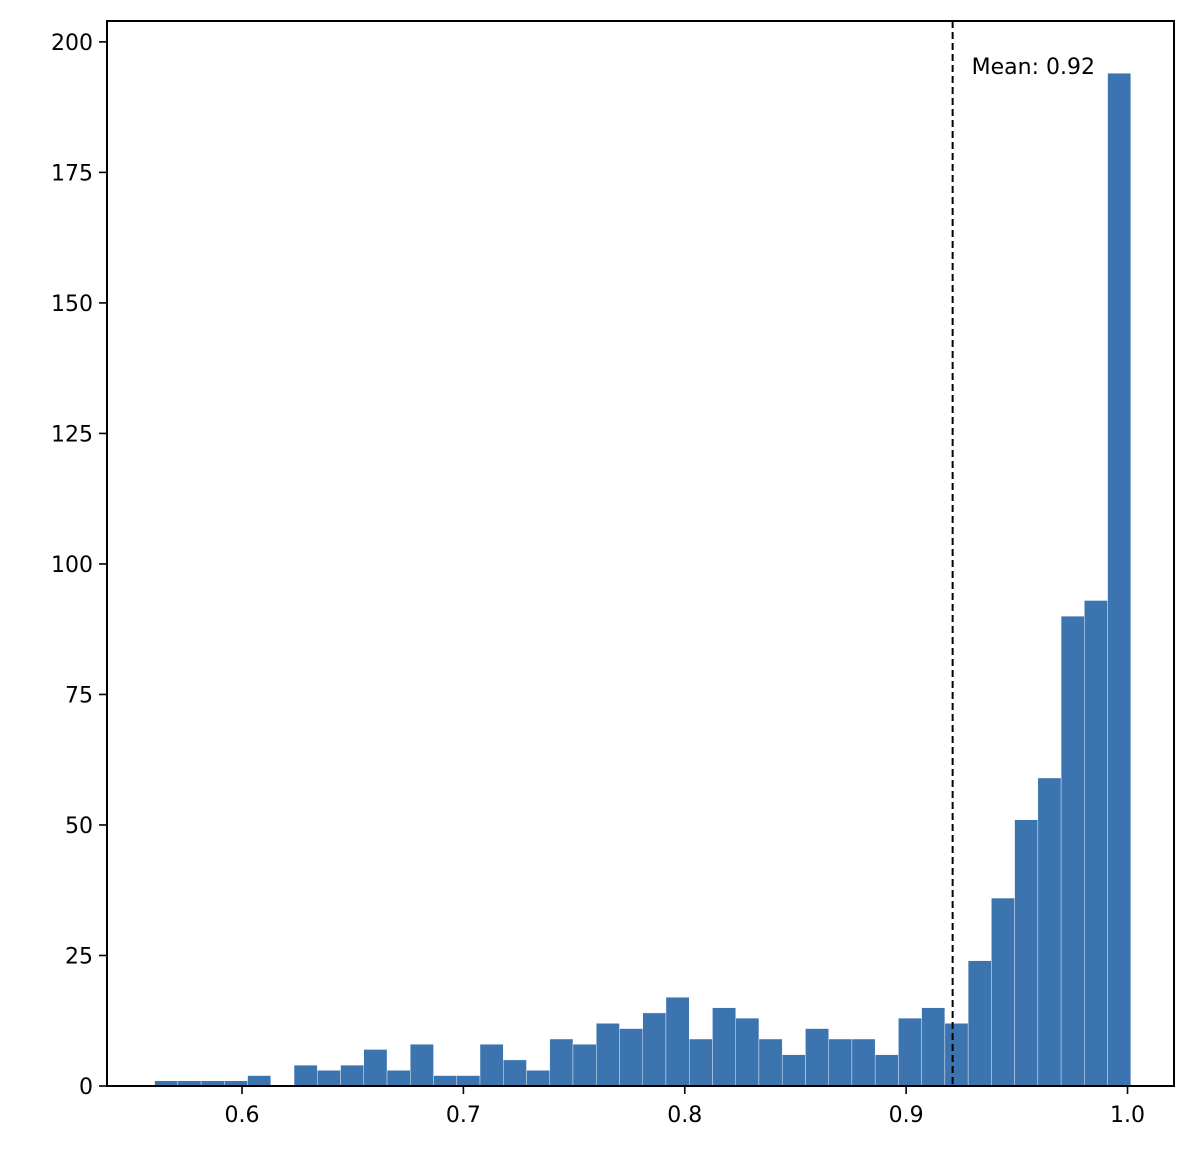 The height and width of the screenshot is (1168, 1200). I want to click on mean-annotation: Mean: 0.92, so click(1033, 67).